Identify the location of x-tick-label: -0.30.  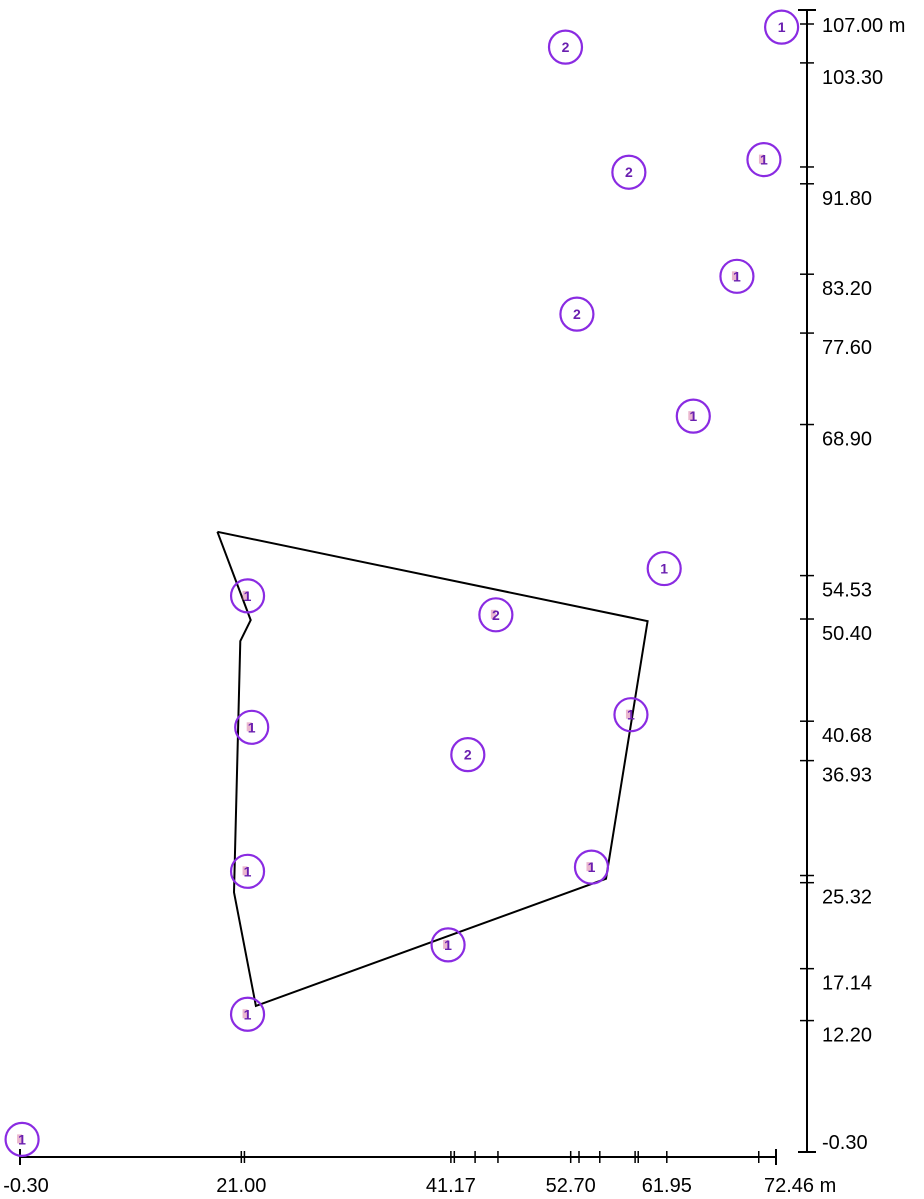
(26, 1186).